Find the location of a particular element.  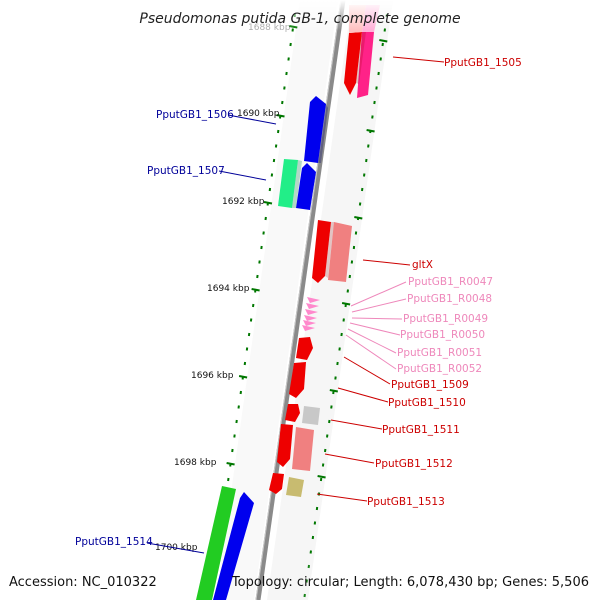

gene-pputgb1-1509-a is located at coordinates (304, 348).